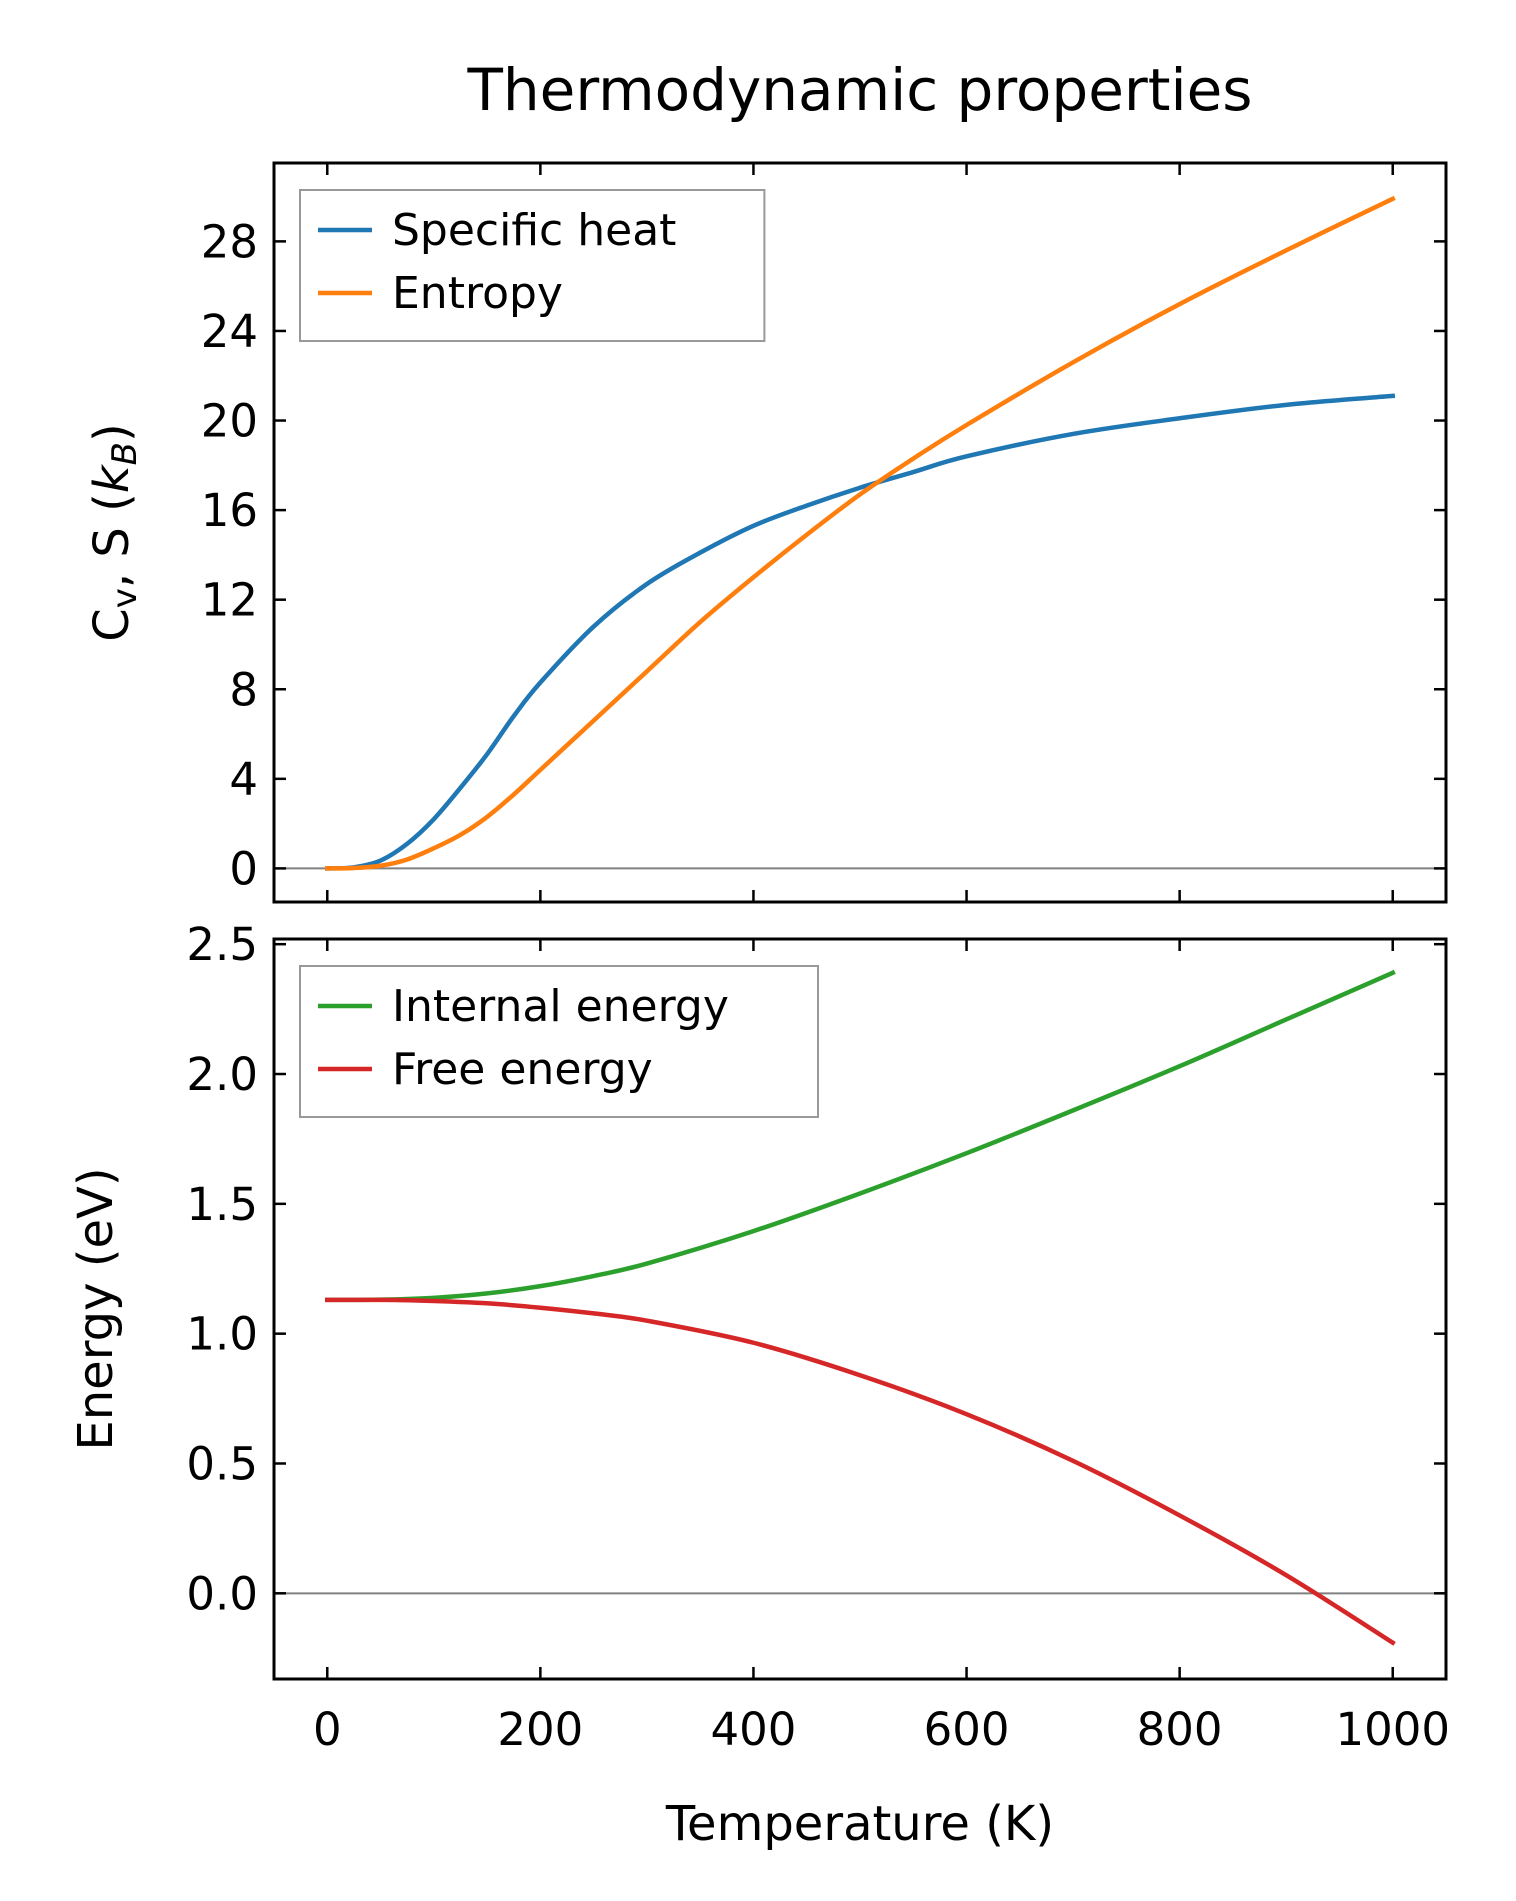  What do you see at coordinates (229, 510) in the screenshot?
I see `y-tick-label: 16` at bounding box center [229, 510].